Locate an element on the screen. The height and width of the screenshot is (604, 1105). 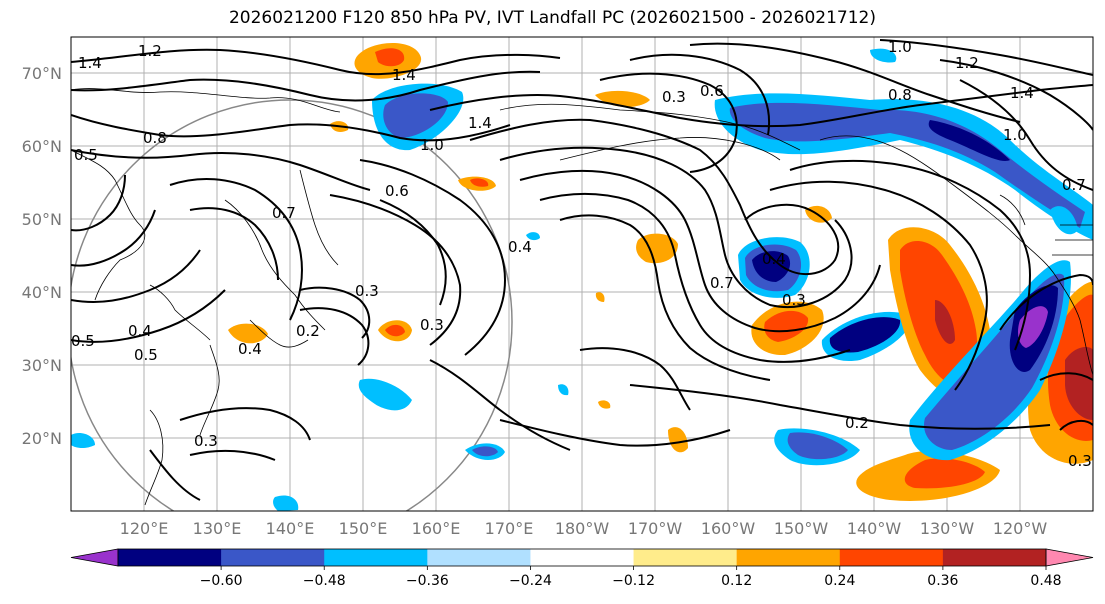
colorbar-tick-label: −0.36 is located at coordinates (427, 581).